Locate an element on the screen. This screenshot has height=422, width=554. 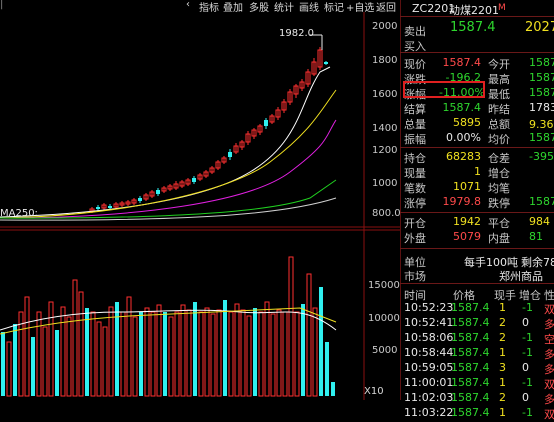
toolbar-overlay-button: 叠加 is located at coordinates (233, 8).